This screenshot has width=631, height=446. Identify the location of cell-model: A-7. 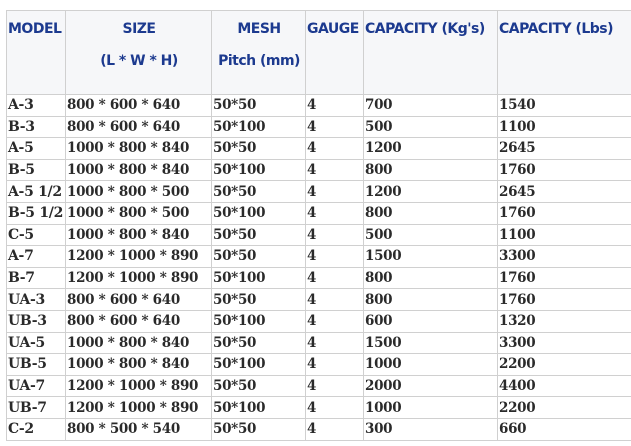
(36, 256).